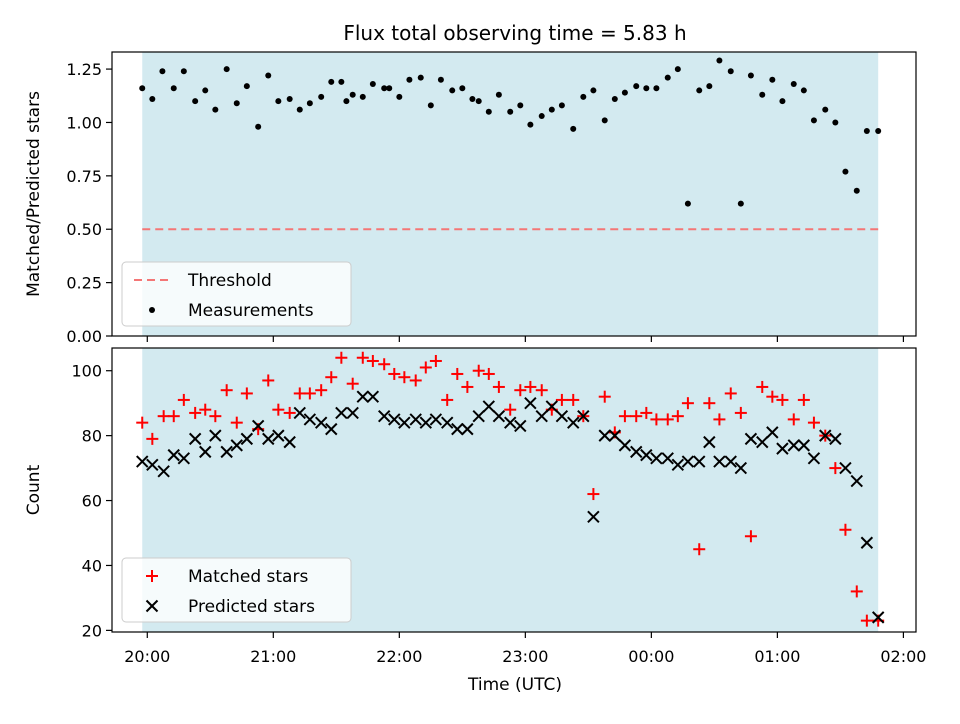 The width and height of the screenshot is (960, 724). Describe the element at coordinates (514, 685) in the screenshot. I see `x-axis-label: Time (UTC)` at that location.